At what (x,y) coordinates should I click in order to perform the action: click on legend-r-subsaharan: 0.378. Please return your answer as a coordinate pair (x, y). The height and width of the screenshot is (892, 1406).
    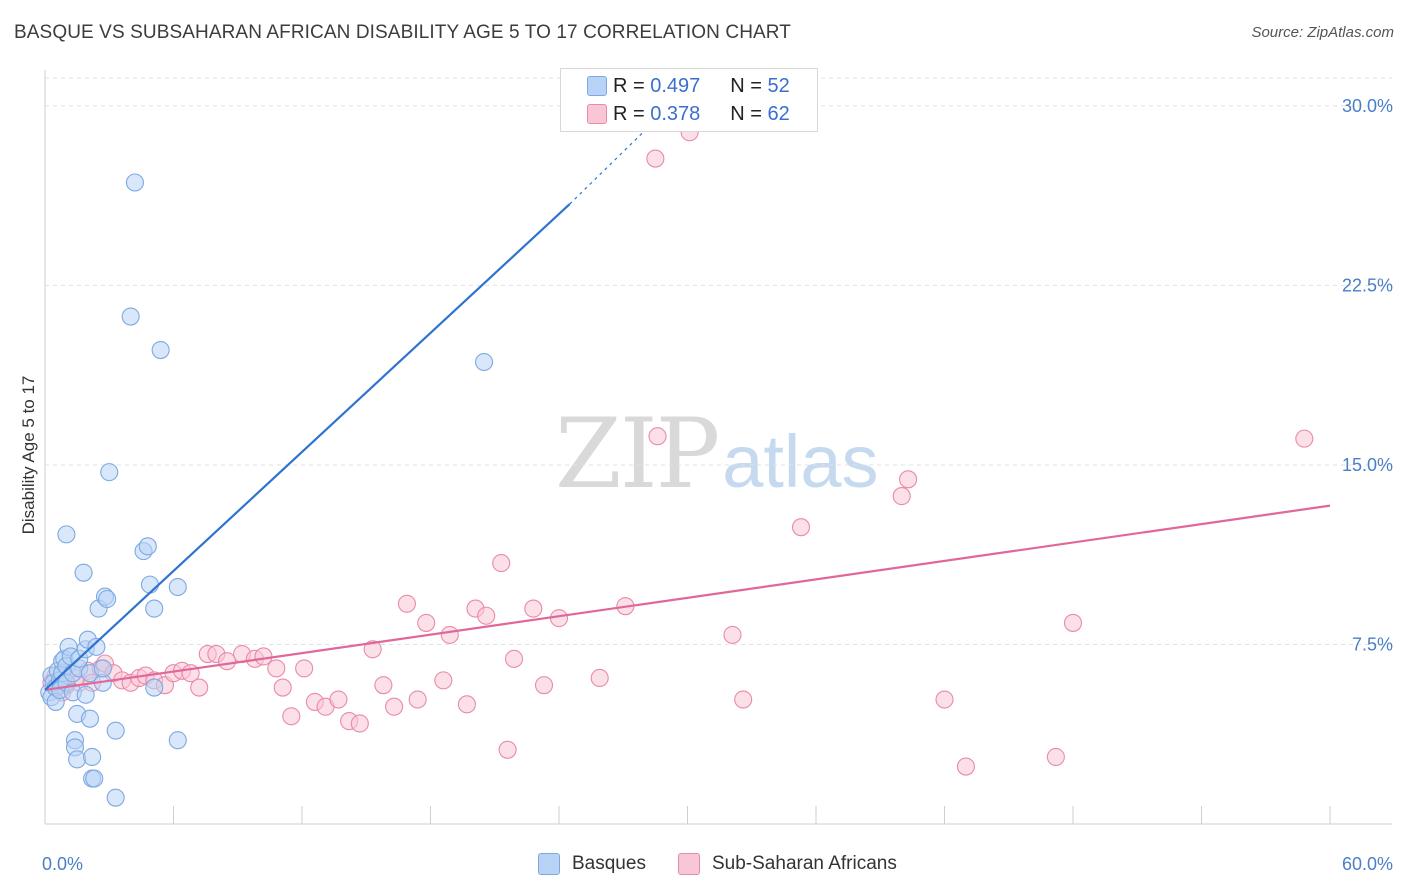
    Looking at the image, I should click on (675, 113).